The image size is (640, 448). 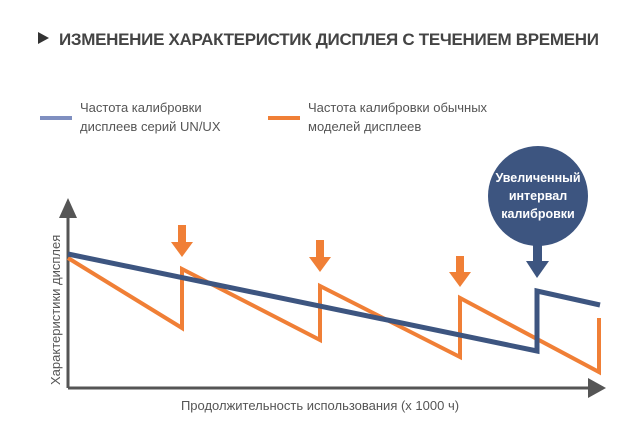 What do you see at coordinates (398, 107) in the screenshot?
I see `legend-label: Частота калибровки обычных` at bounding box center [398, 107].